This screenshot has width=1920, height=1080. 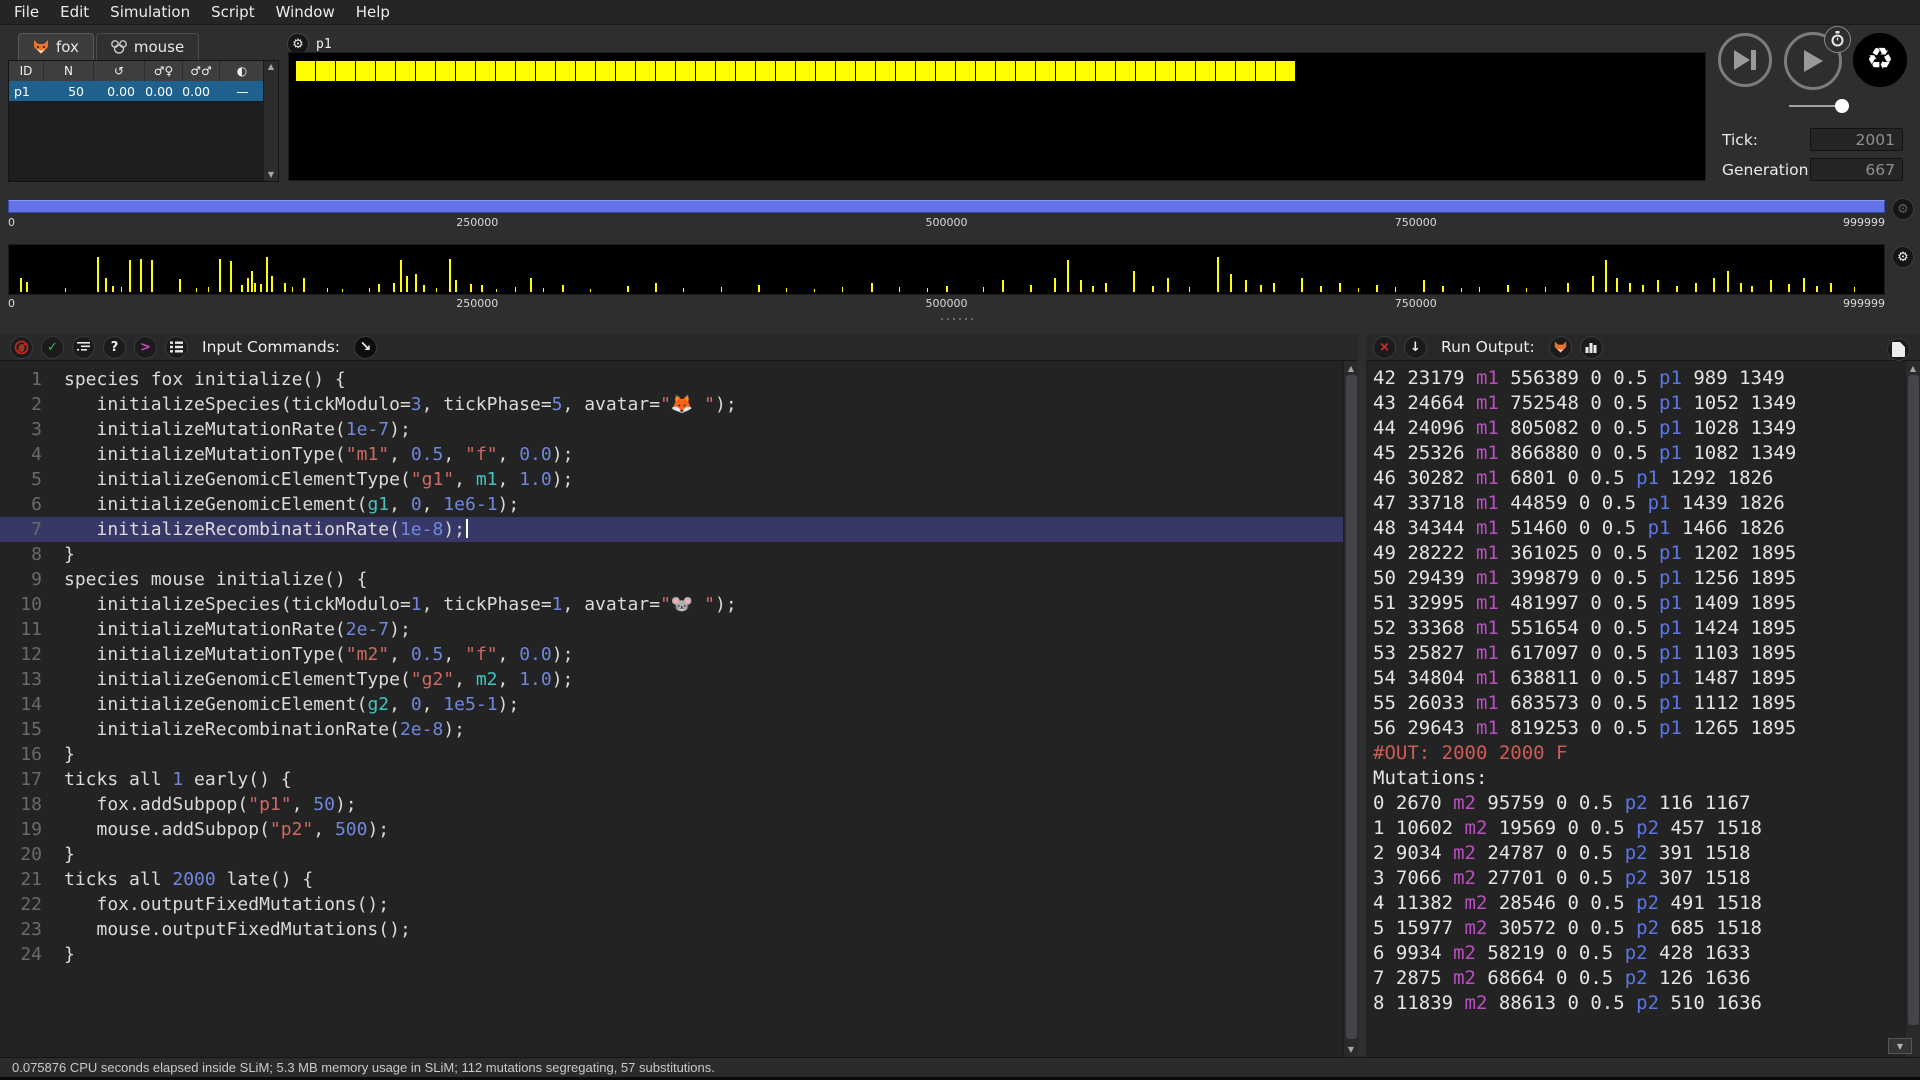 I want to click on population-view, so click(x=997, y=116).